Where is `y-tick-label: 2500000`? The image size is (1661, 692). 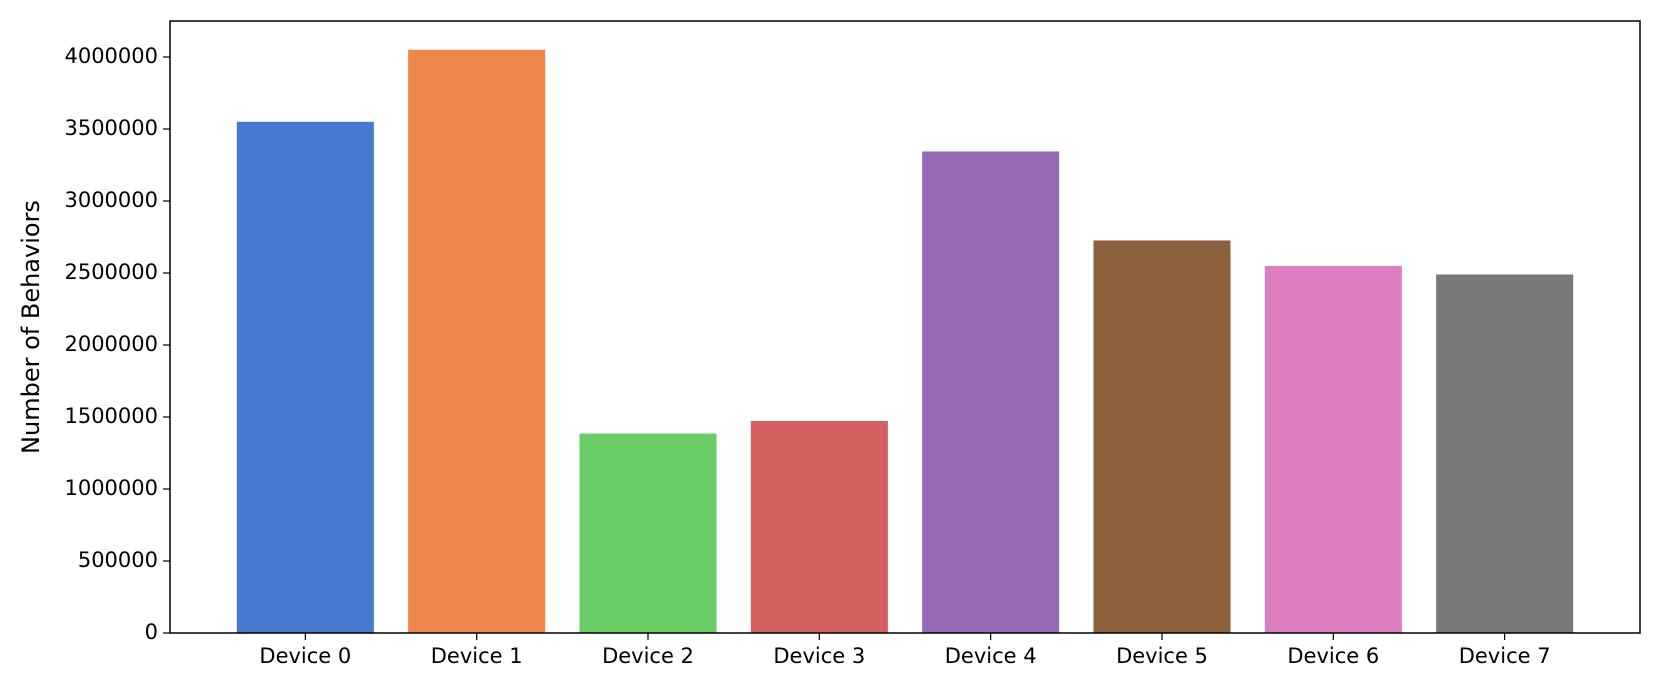 y-tick-label: 2500000 is located at coordinates (111, 272).